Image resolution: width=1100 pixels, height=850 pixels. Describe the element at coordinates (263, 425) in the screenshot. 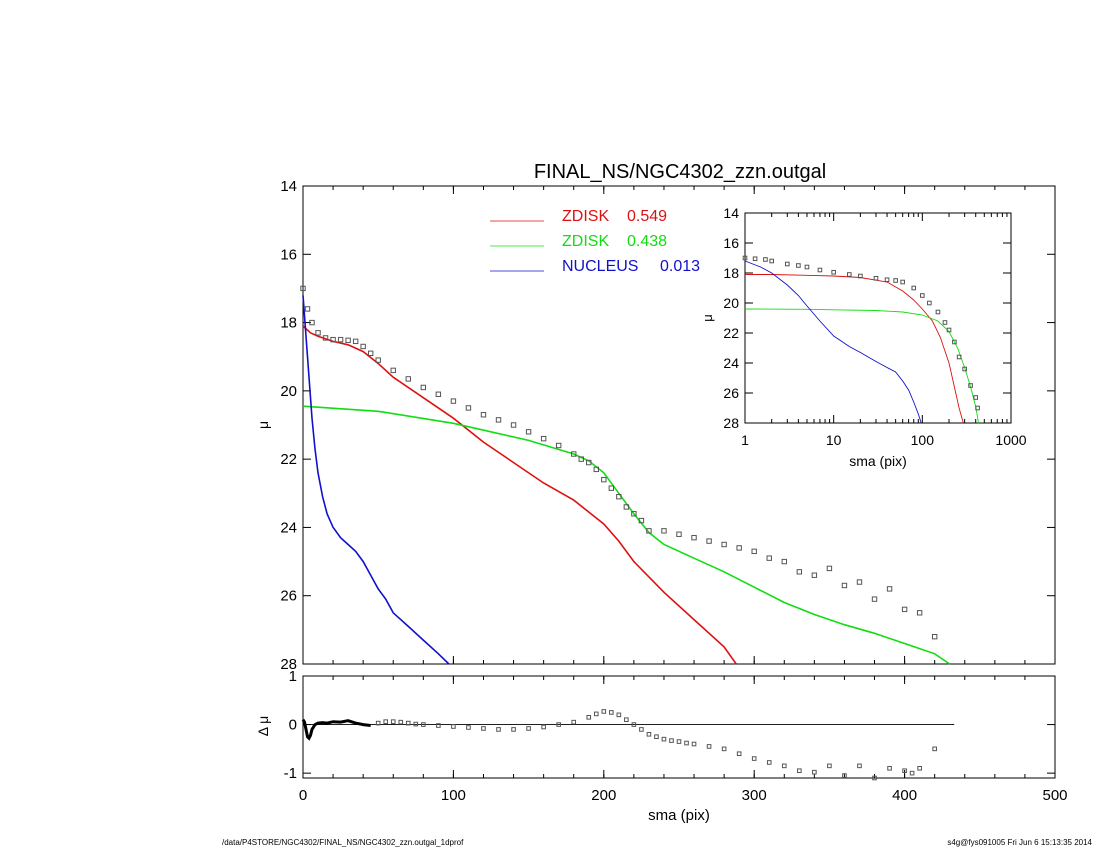

I see `main-y-axis-label: μ` at that location.